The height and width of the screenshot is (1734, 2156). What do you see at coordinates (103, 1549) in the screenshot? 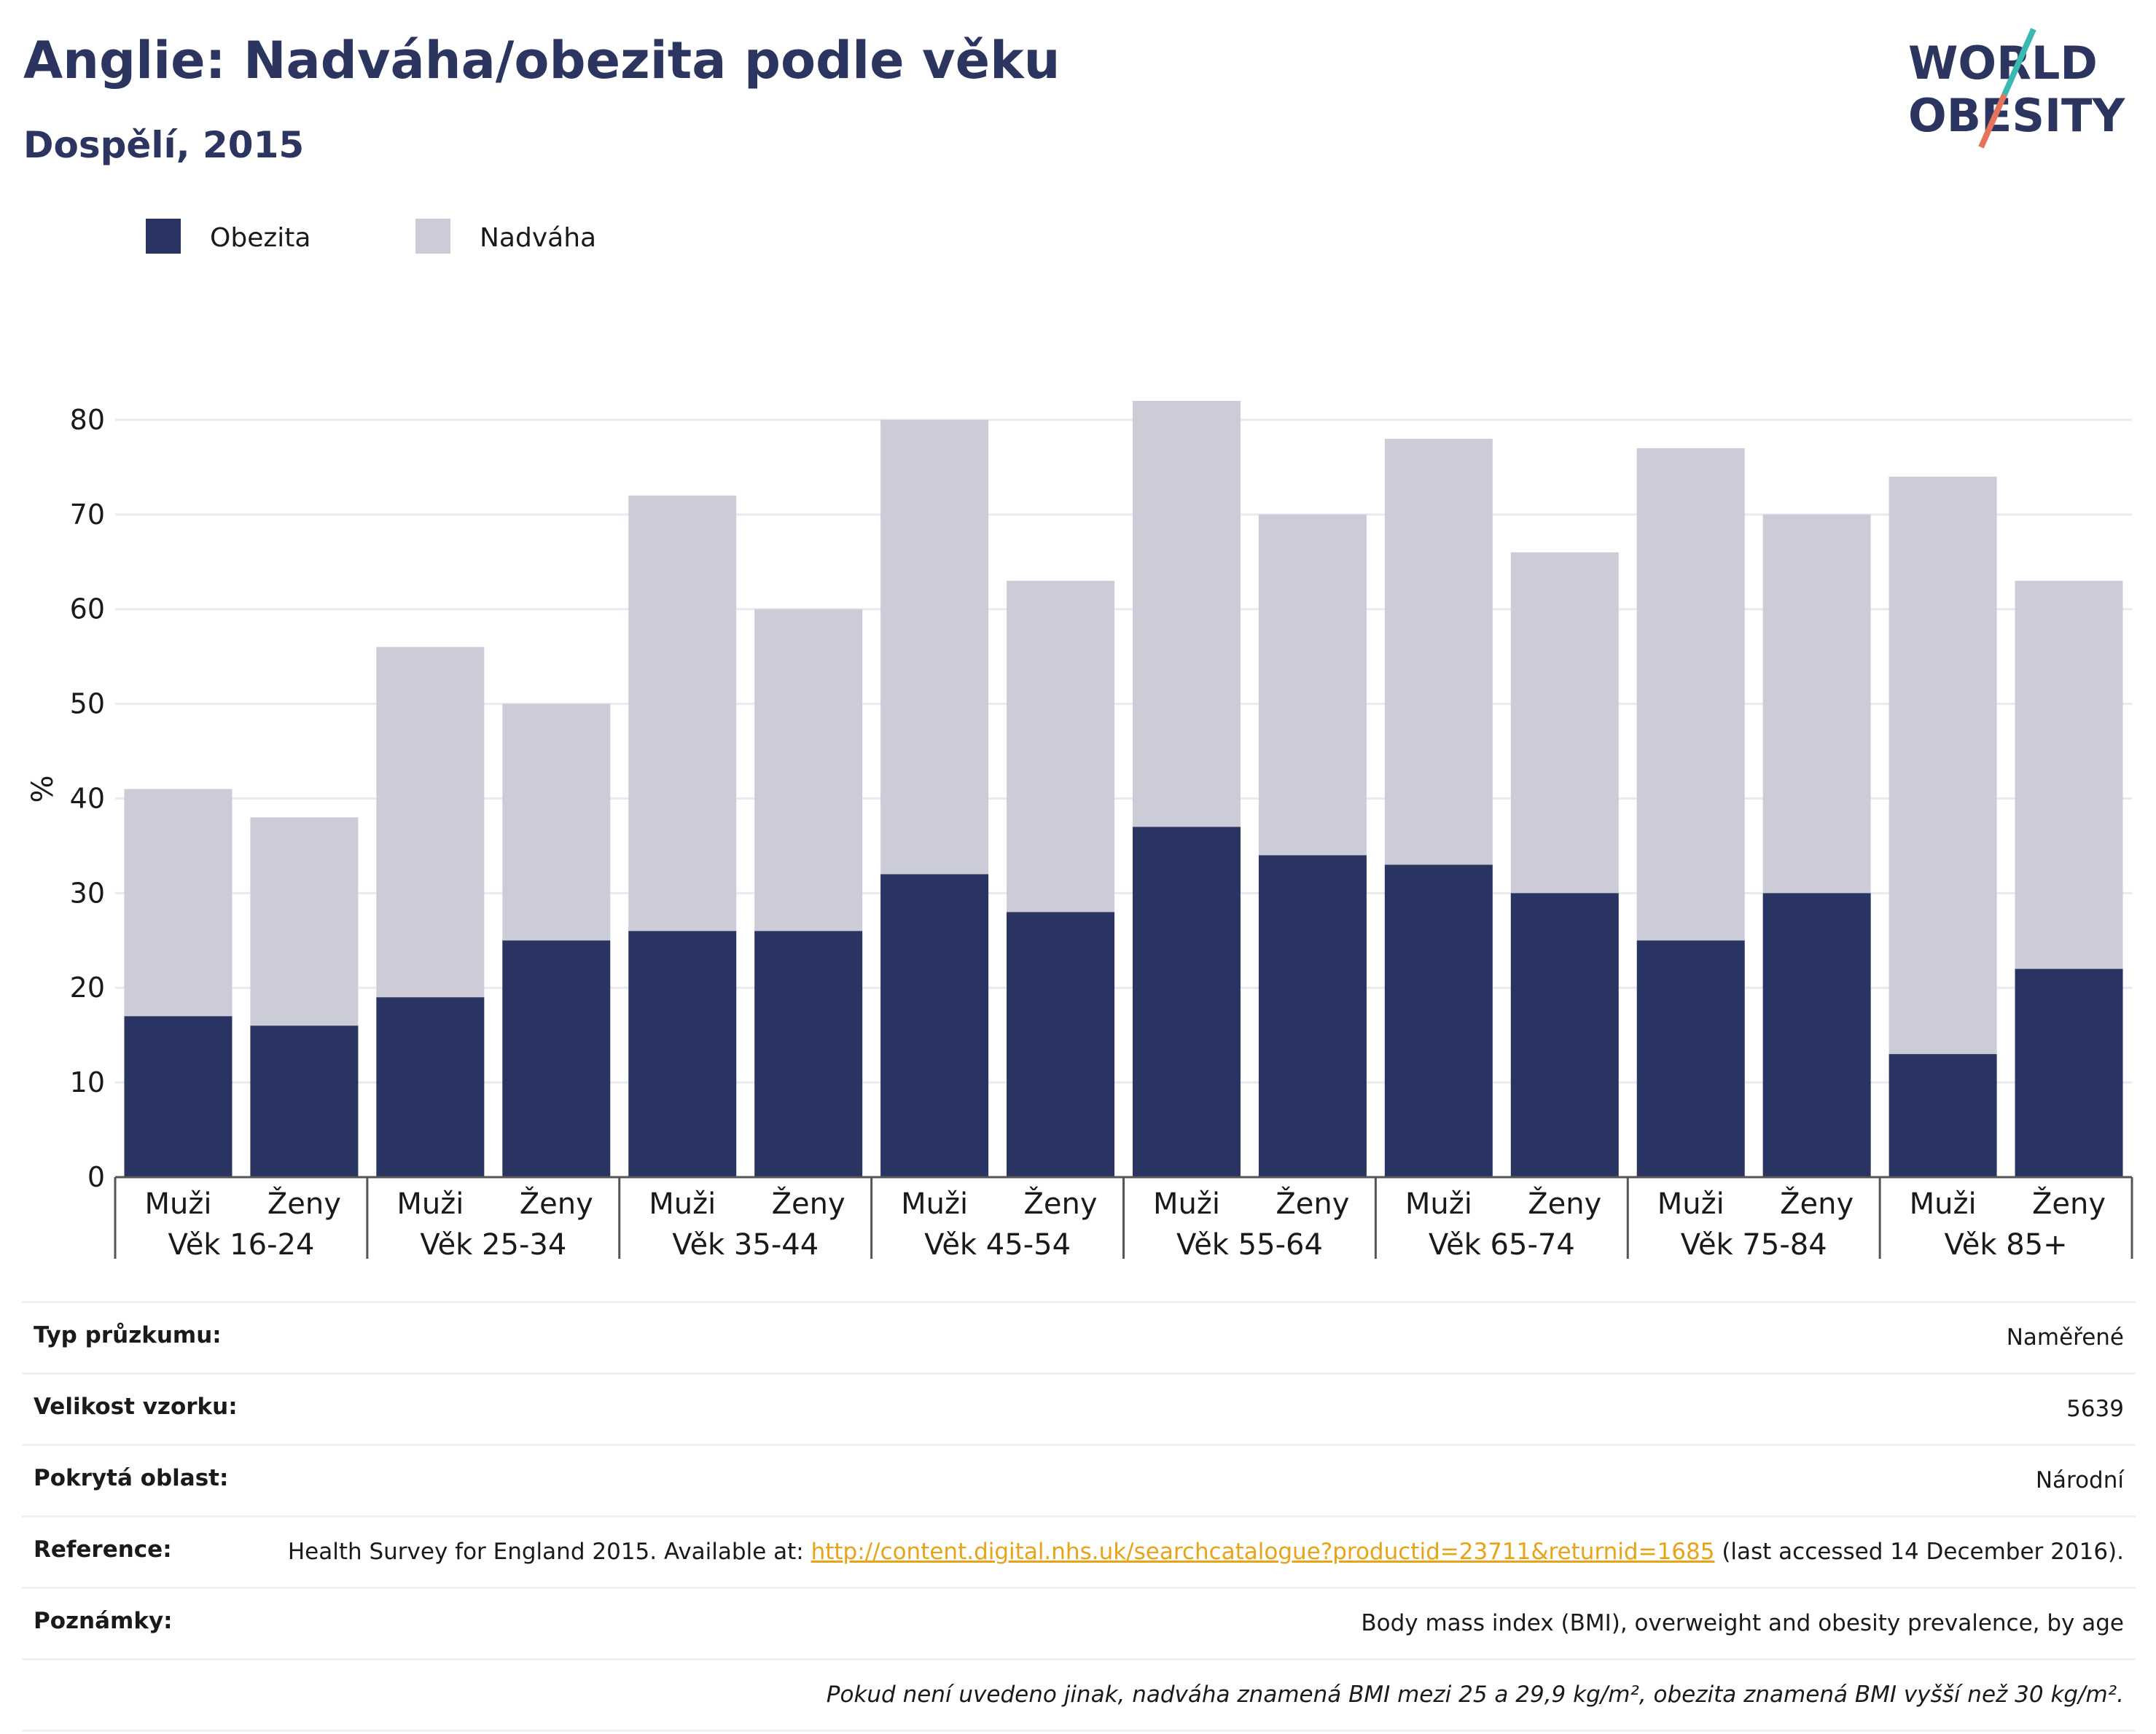
I see `info-label: Reference:` at bounding box center [103, 1549].